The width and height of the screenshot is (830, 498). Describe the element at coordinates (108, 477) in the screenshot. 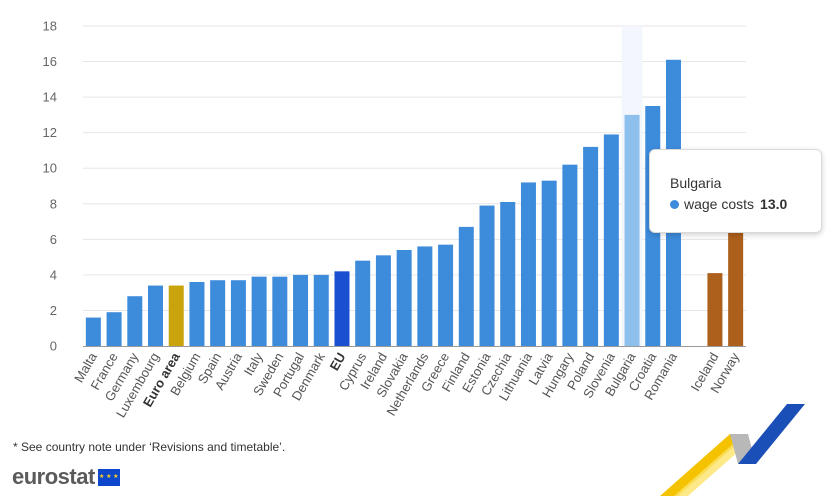

I see `eu-flag-icon: ★ ★ ★` at that location.